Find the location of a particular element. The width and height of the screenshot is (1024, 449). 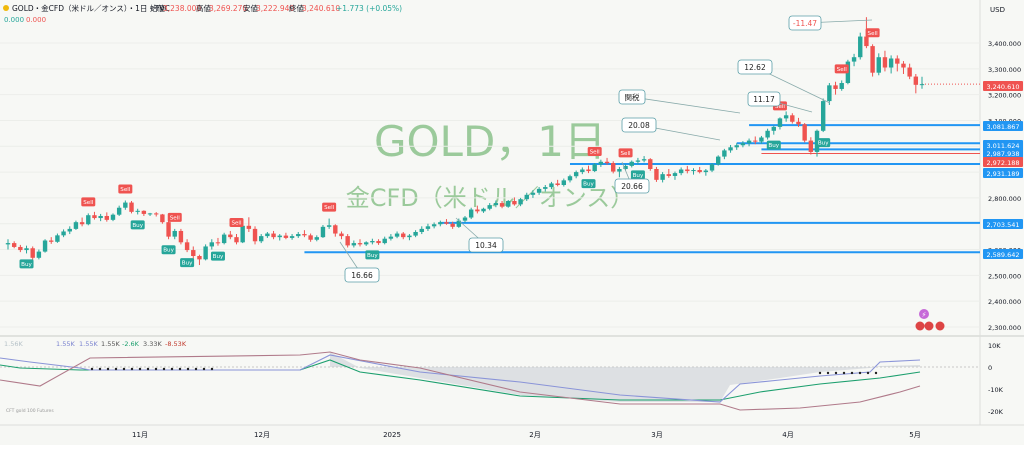

indicator-source: CFT gold 100 Futures is located at coordinates (30, 411).